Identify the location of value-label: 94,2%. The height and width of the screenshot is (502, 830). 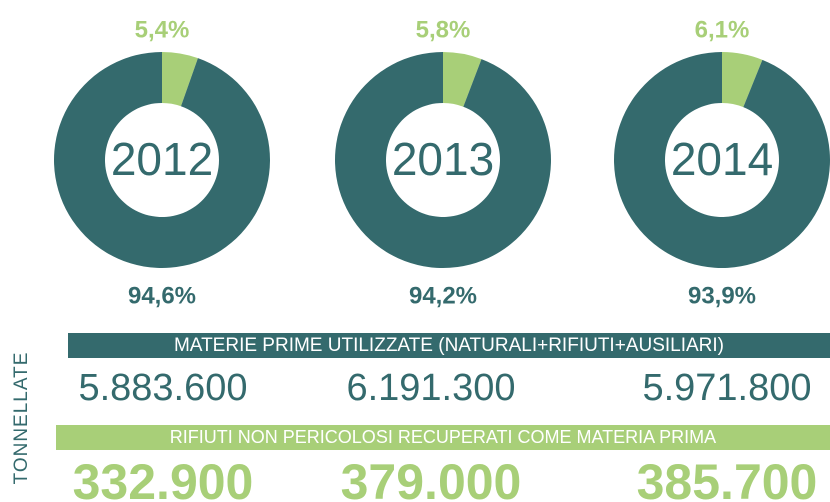
(443, 295).